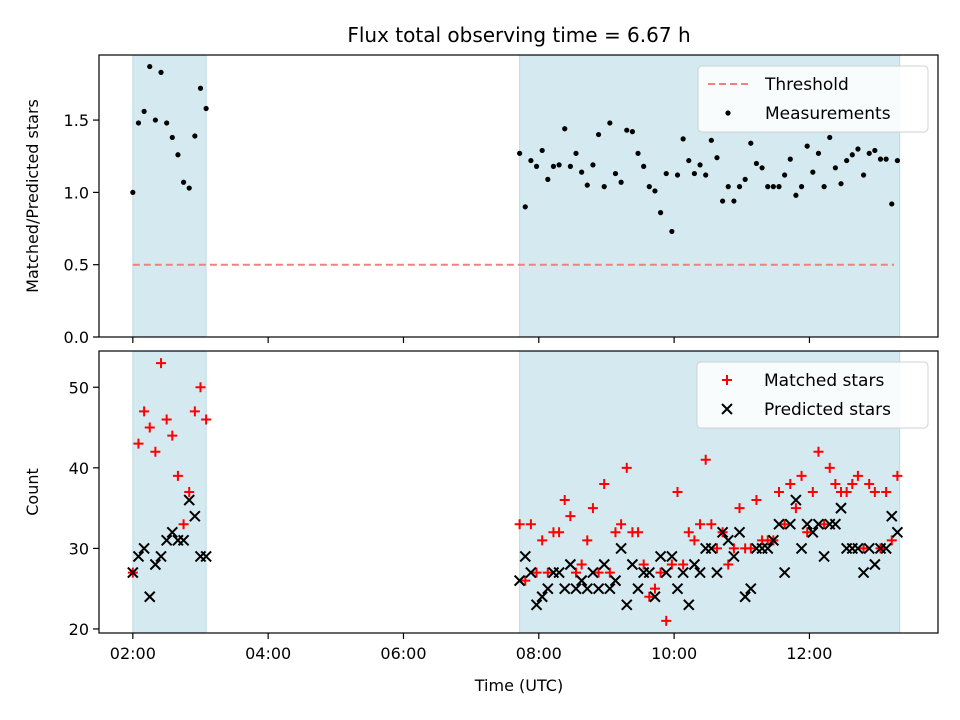 Image resolution: width=960 pixels, height=720 pixels. What do you see at coordinates (812, 395) in the screenshot?
I see `legend: Matched stars Predicted stars` at bounding box center [812, 395].